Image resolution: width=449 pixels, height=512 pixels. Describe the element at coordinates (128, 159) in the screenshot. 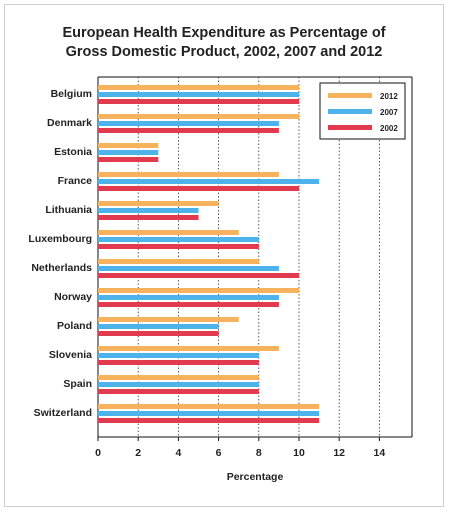

I see `bar-estonia-2002` at that location.